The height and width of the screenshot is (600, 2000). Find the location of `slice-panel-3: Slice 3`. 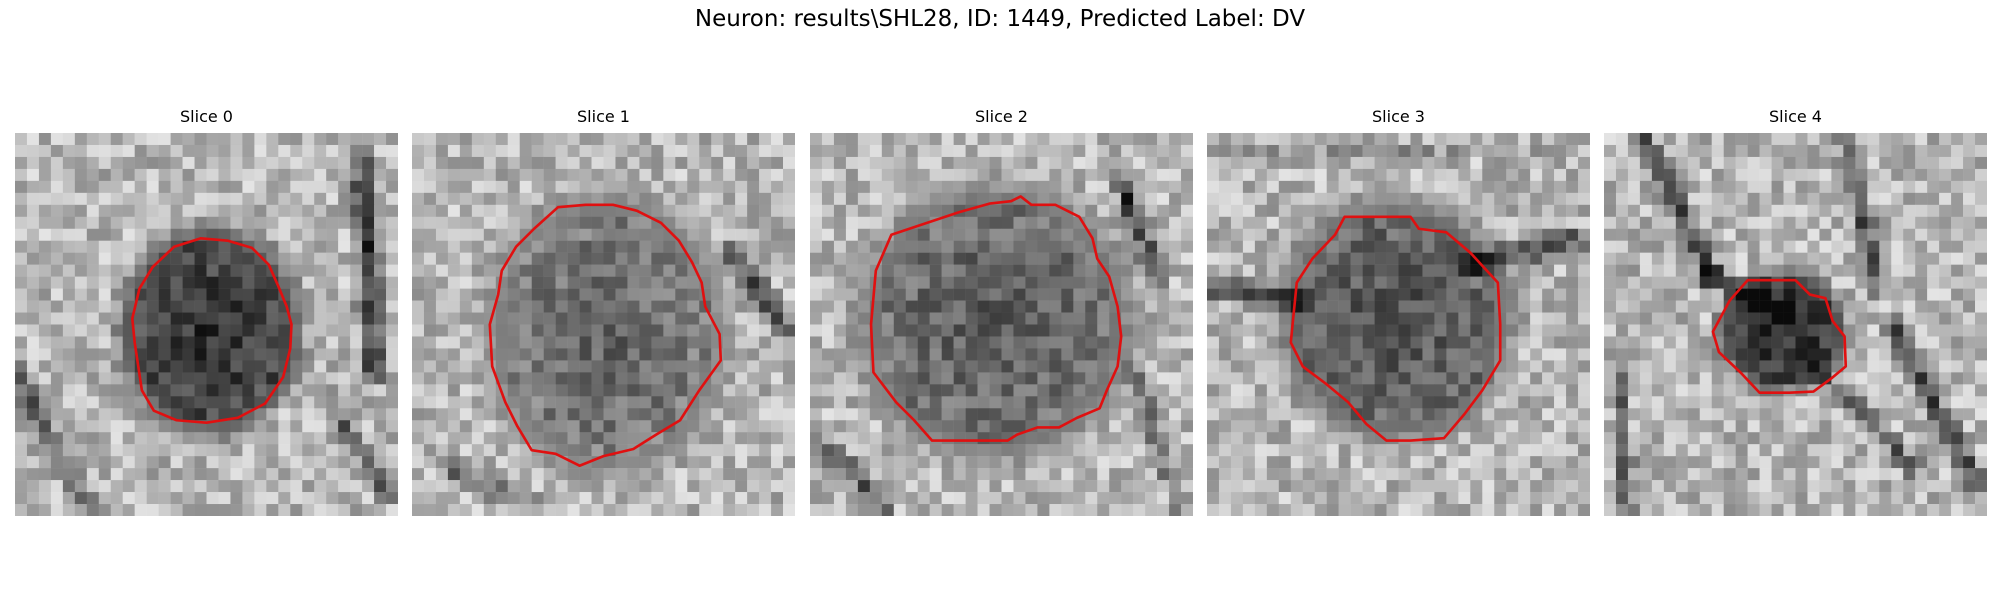

slice-panel-3: Slice 3 is located at coordinates (1398, 311).